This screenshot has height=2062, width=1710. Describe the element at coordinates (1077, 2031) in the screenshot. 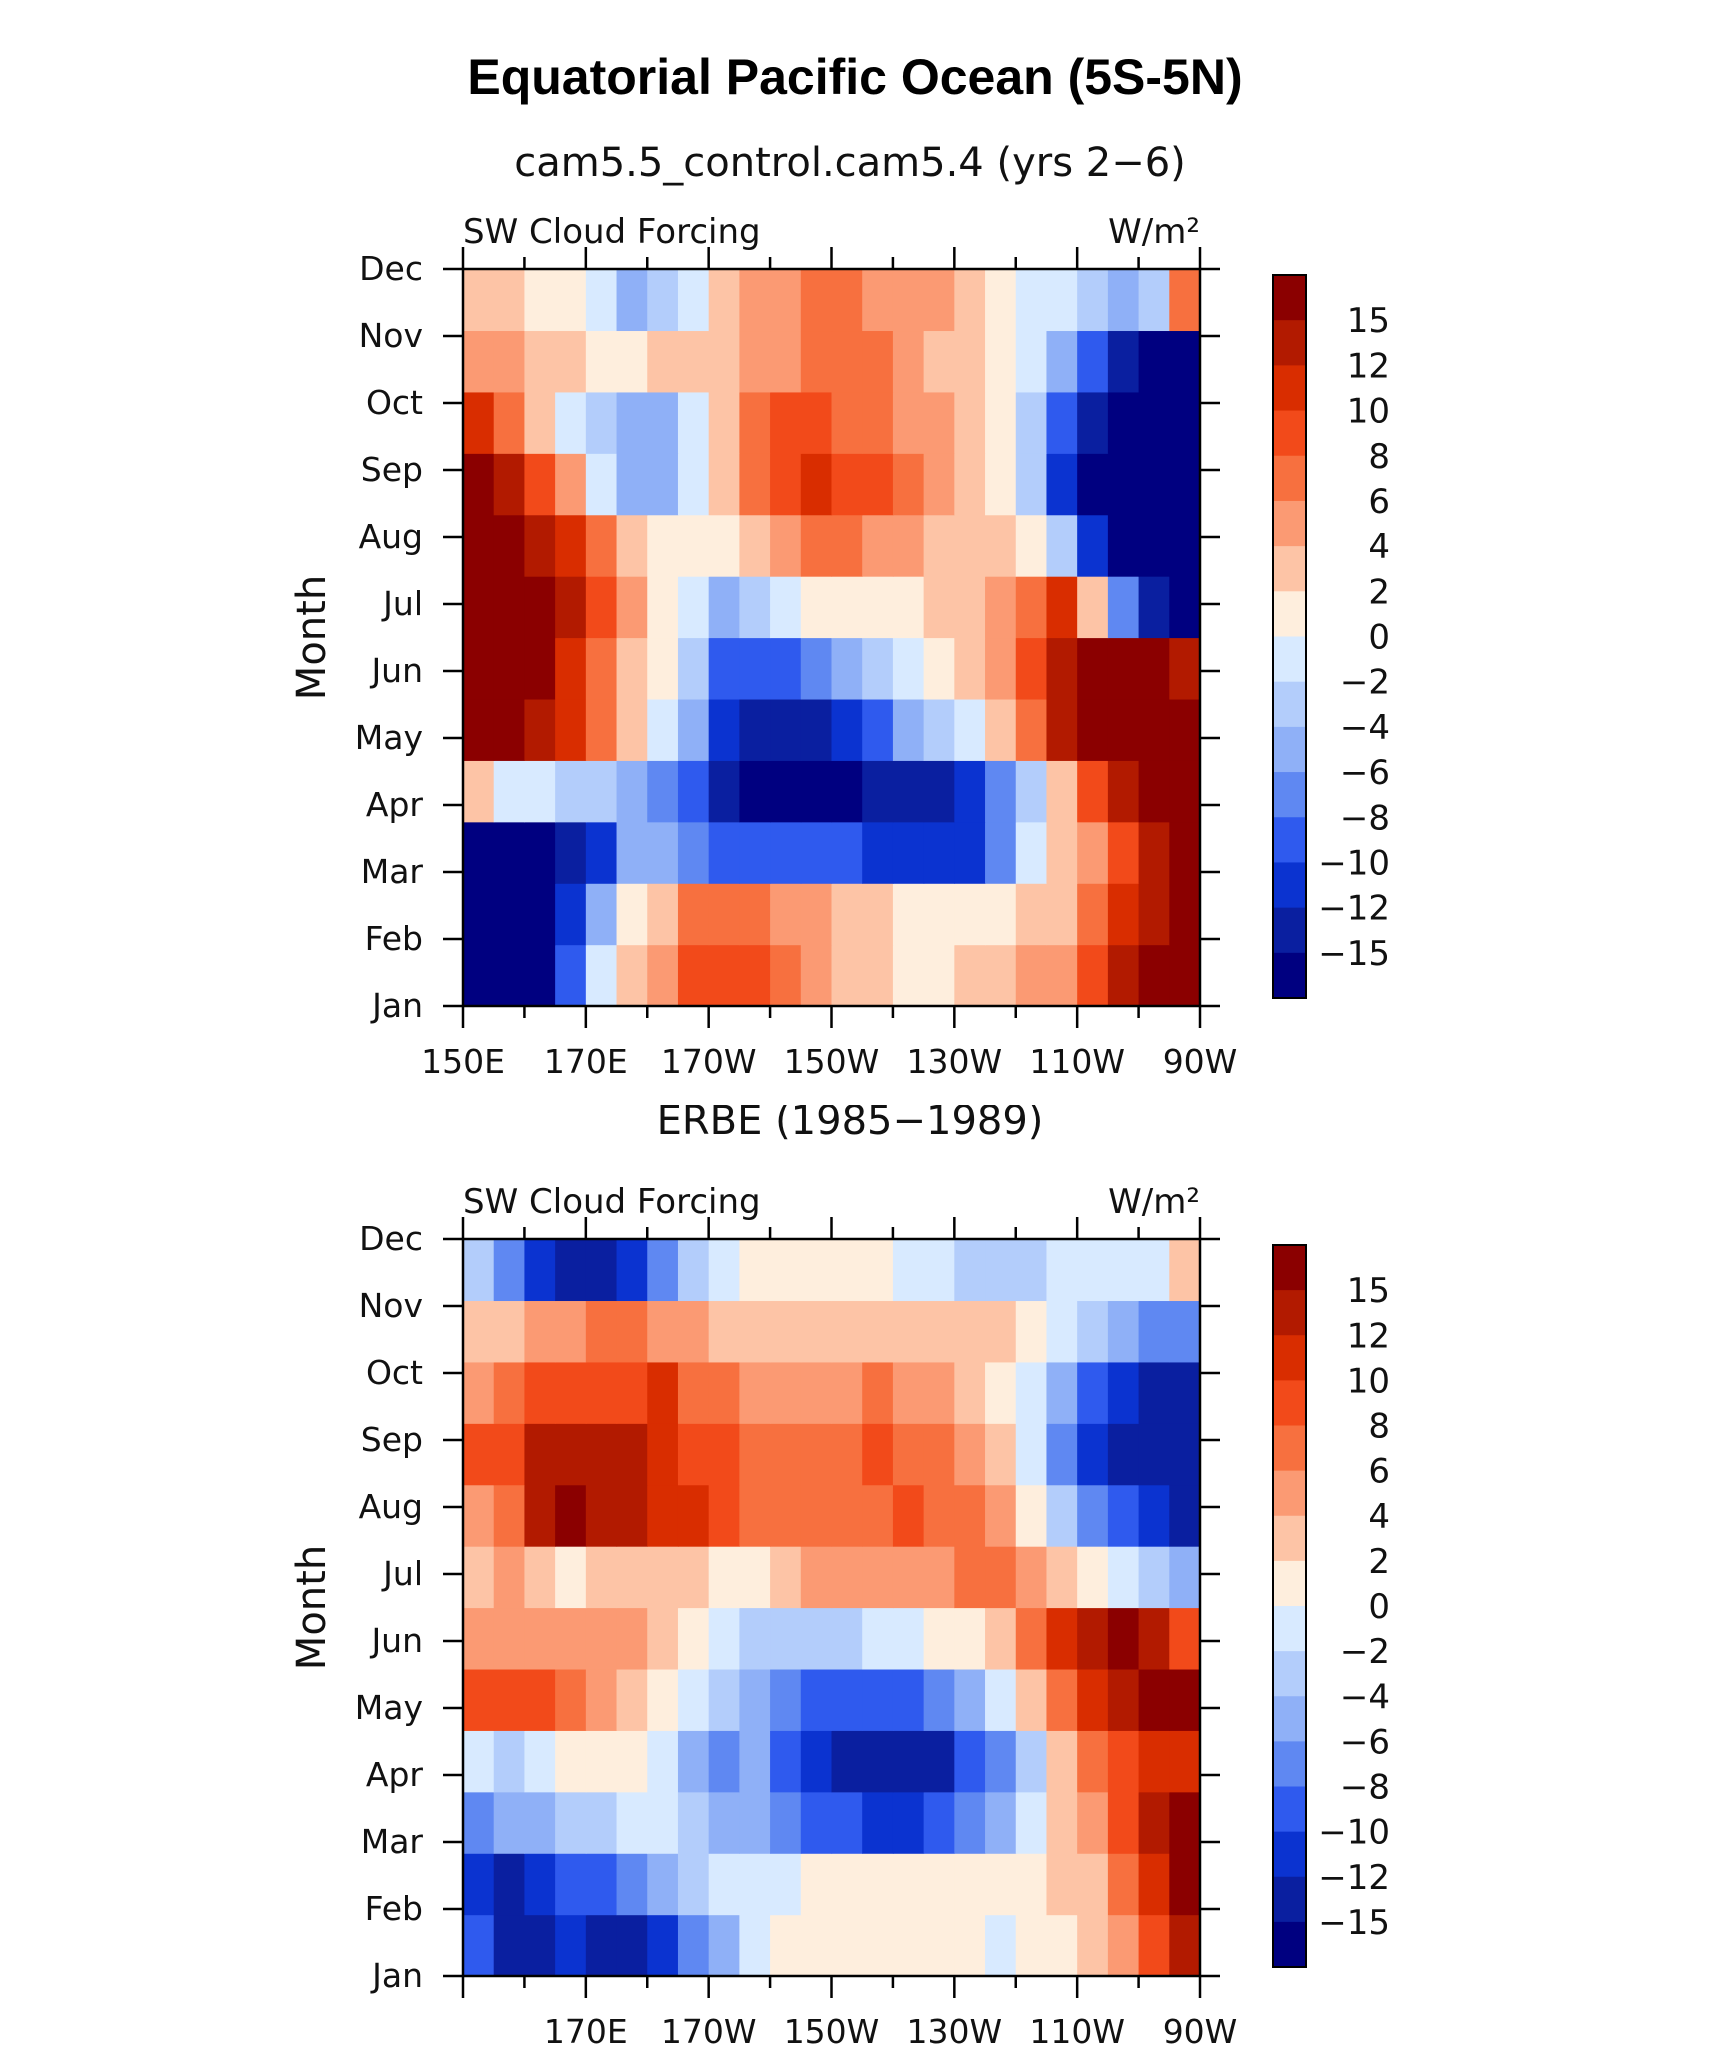

I see `x-tick-label: 110W` at that location.